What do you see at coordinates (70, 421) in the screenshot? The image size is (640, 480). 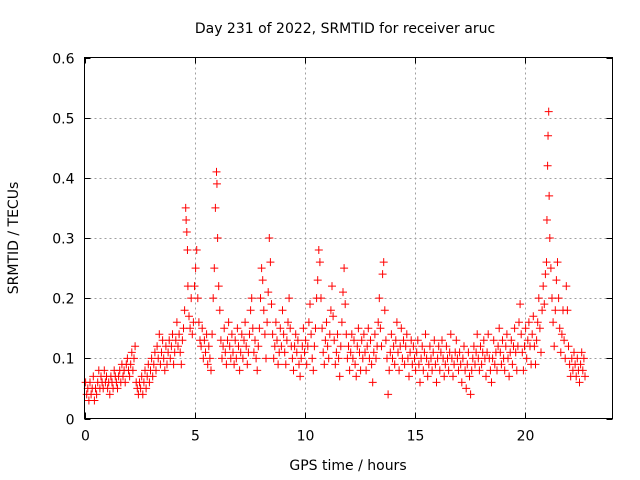 I see `y-tick-label: 0` at bounding box center [70, 421].